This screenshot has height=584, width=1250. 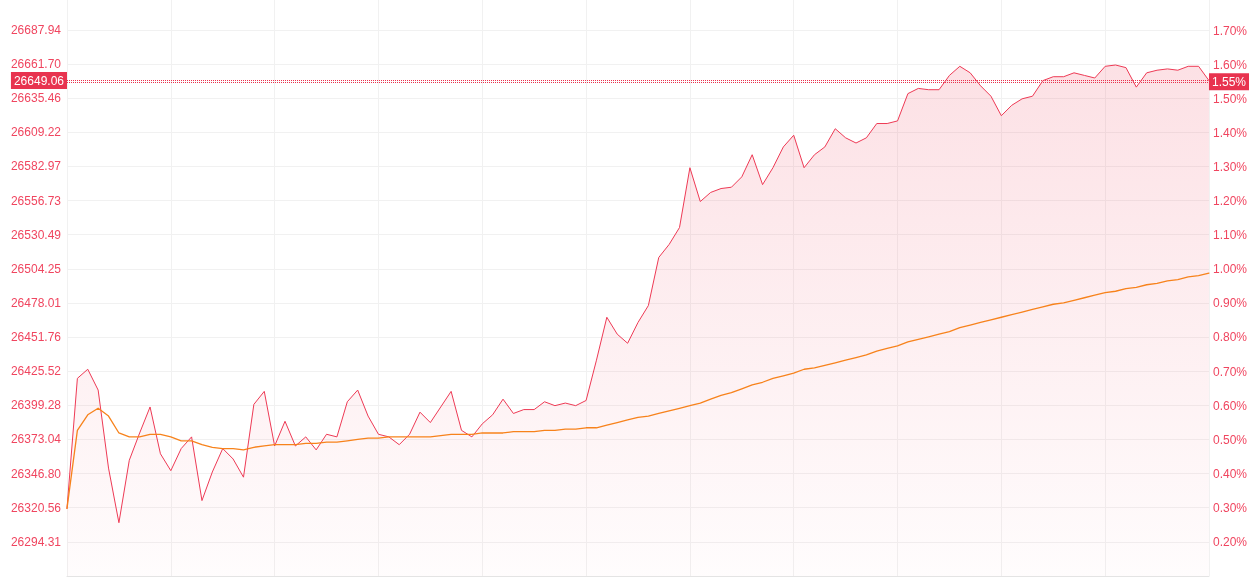 What do you see at coordinates (36, 507) in the screenshot?
I see `y-tick-label: 26320.56` at bounding box center [36, 507].